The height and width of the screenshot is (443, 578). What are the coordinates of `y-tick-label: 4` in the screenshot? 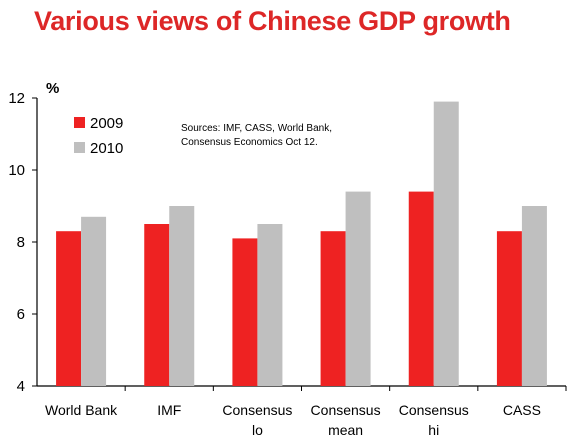 It's located at (21, 386).